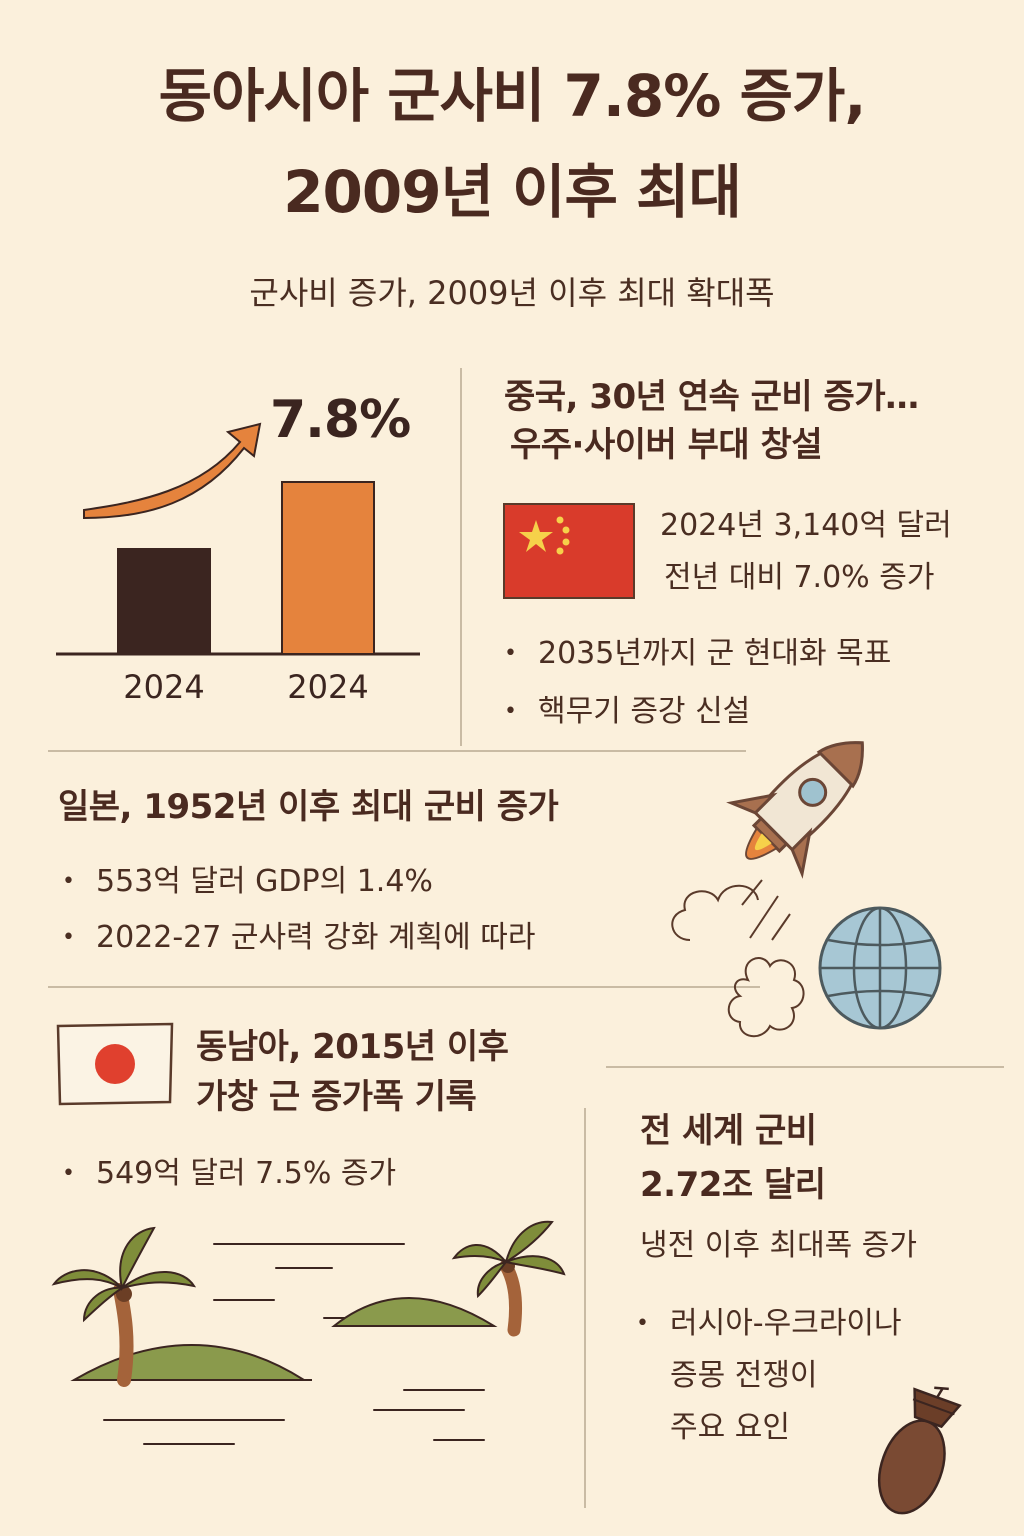  Describe the element at coordinates (238, 564) in the screenshot. I see `growth-bar-chart: 2024 2024` at that location.